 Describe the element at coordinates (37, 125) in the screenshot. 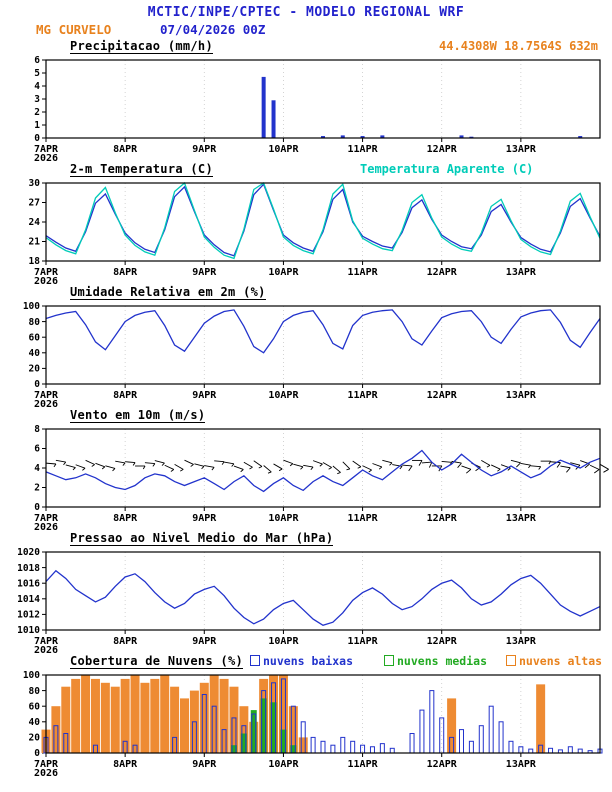

I see `svg-text: 1` at that location.